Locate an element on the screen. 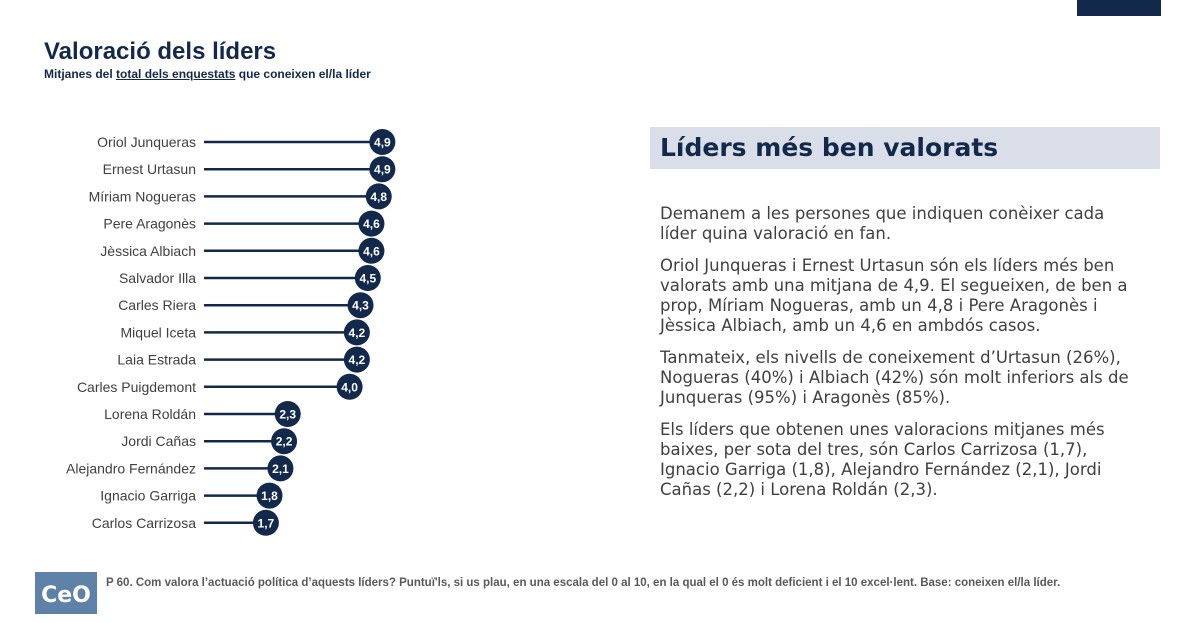 The image size is (1200, 623). subtitle-text-after: que coneixen el/la líder is located at coordinates (303, 74).